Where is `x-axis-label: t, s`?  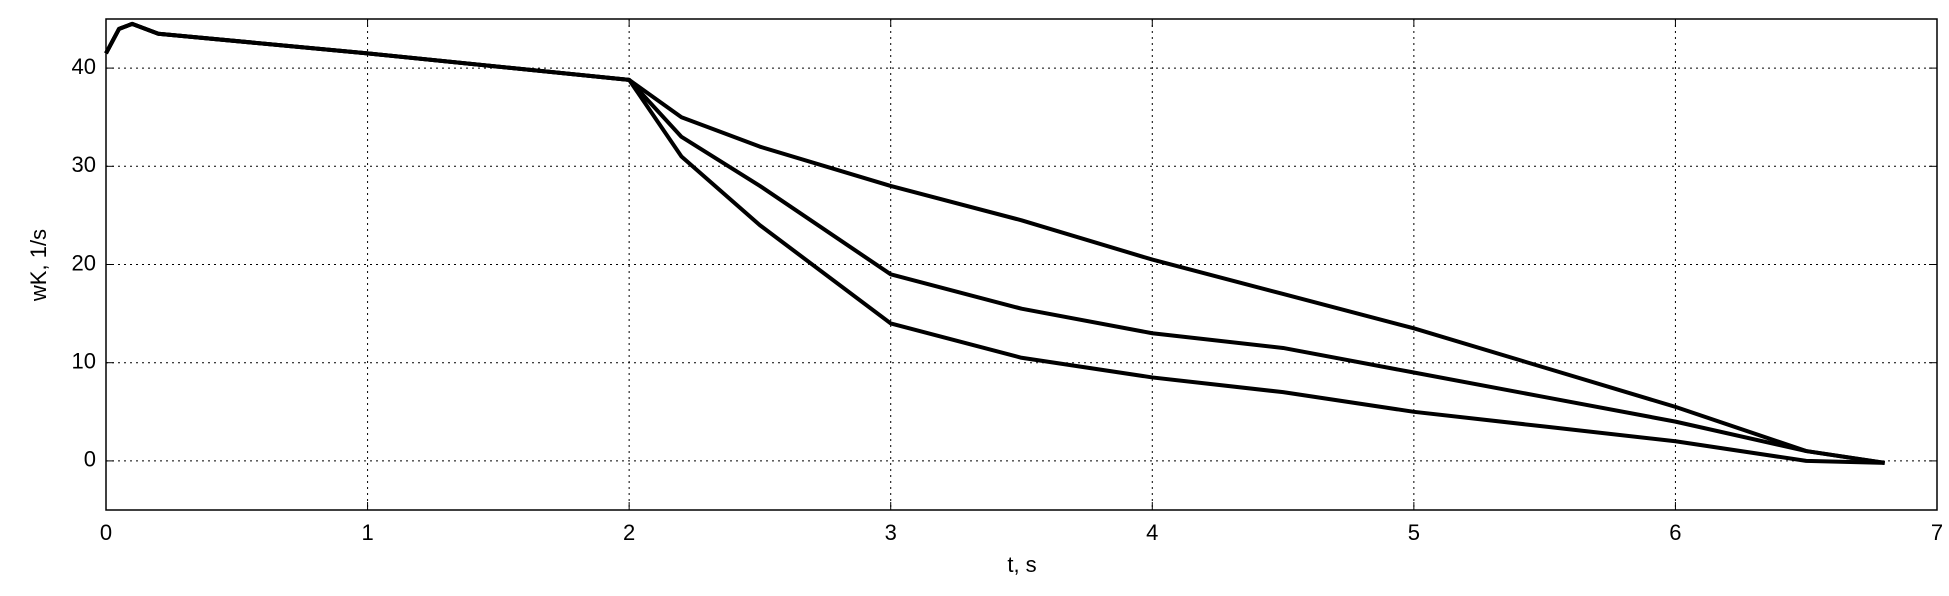
x-axis-label: t, s is located at coordinates (1021, 564).